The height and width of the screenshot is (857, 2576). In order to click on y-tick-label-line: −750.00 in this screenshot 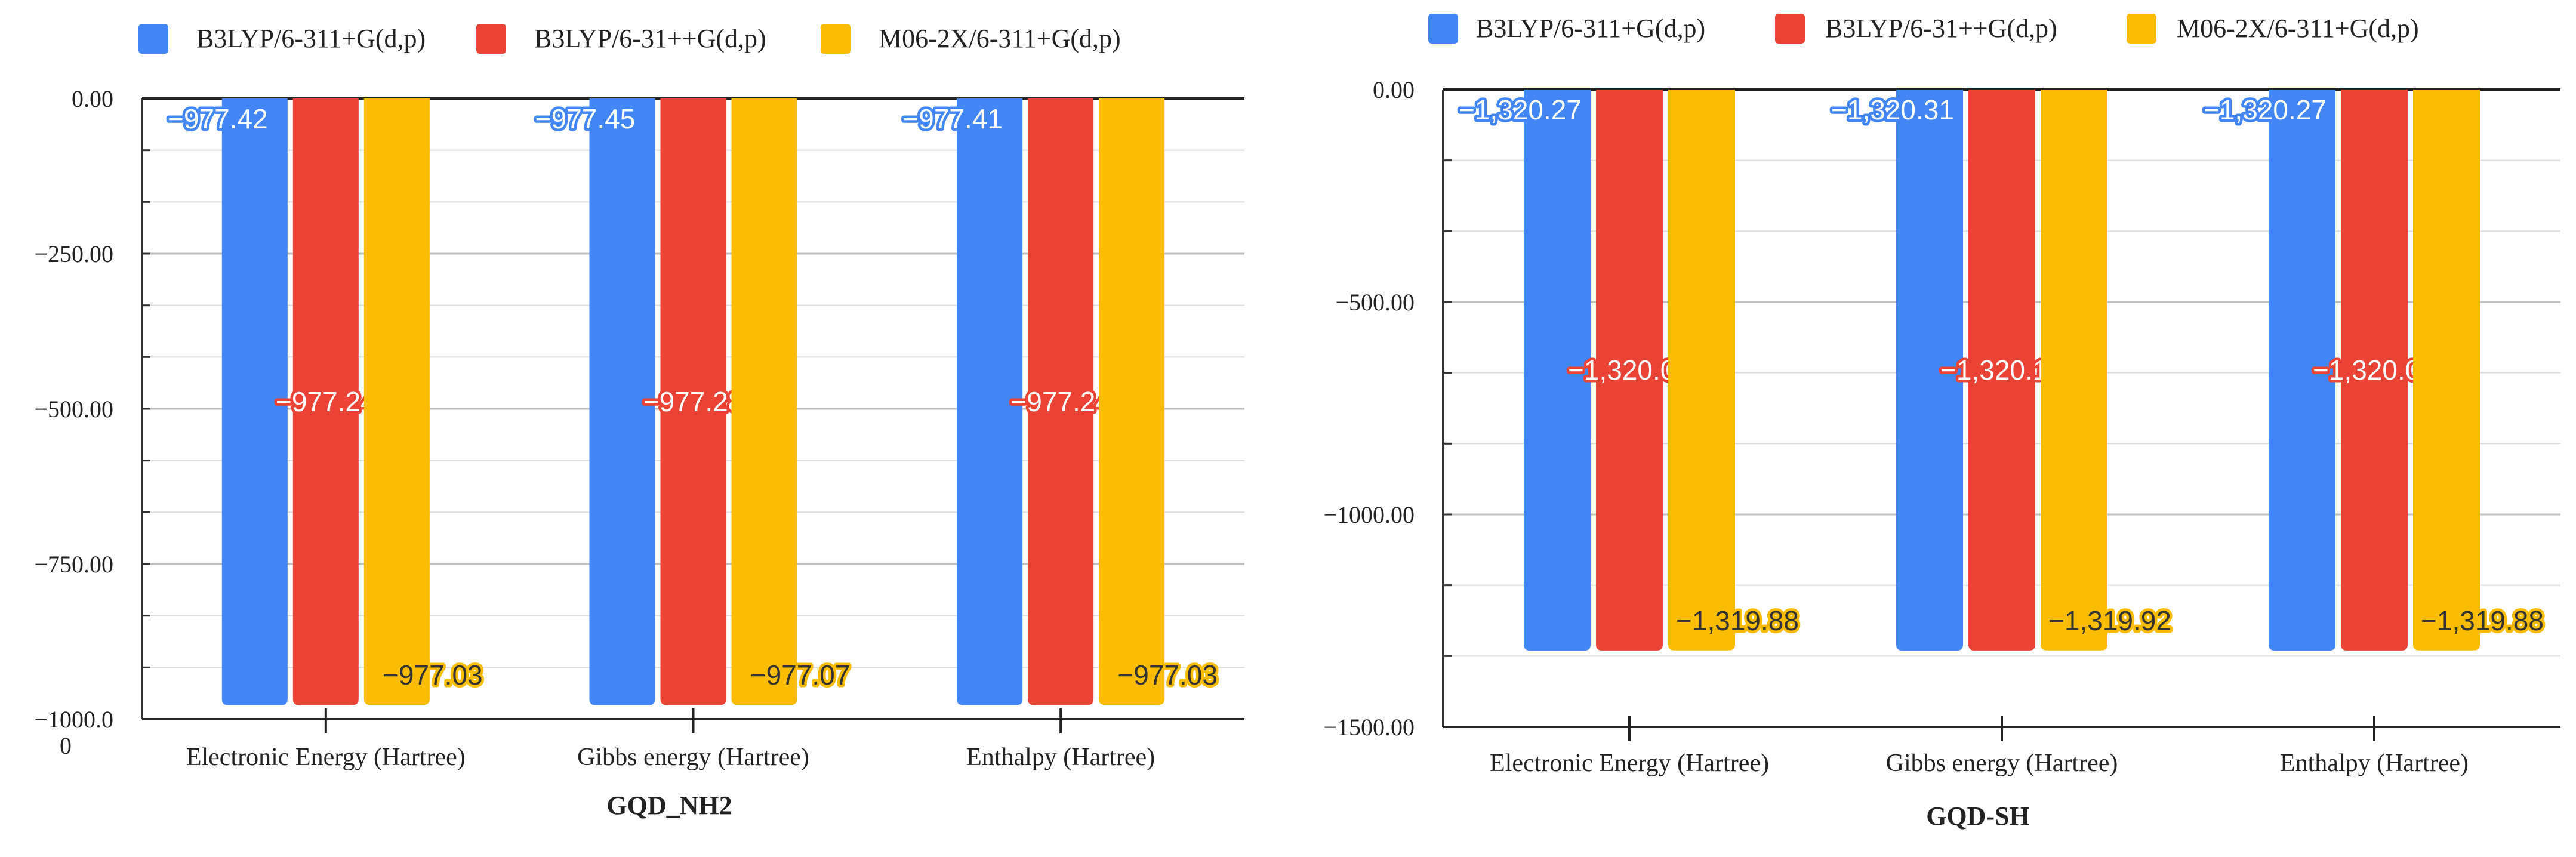, I will do `click(73, 564)`.